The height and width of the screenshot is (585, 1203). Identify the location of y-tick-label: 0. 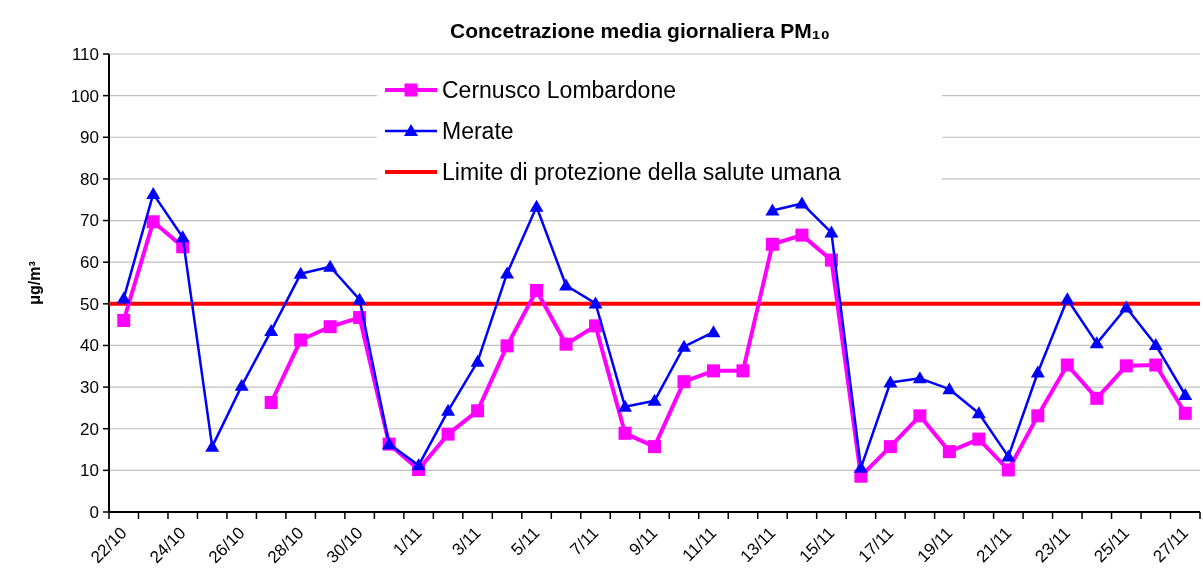
(94, 512).